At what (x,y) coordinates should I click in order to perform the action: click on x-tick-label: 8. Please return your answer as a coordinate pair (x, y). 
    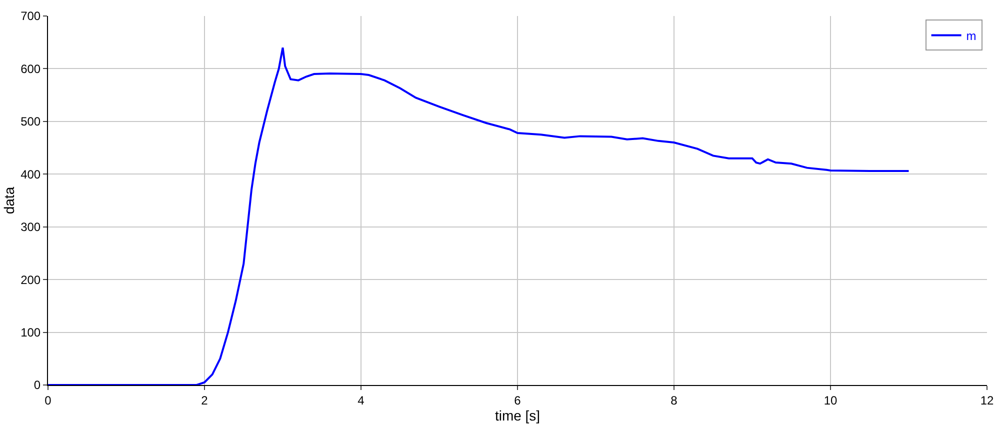
    Looking at the image, I should click on (674, 400).